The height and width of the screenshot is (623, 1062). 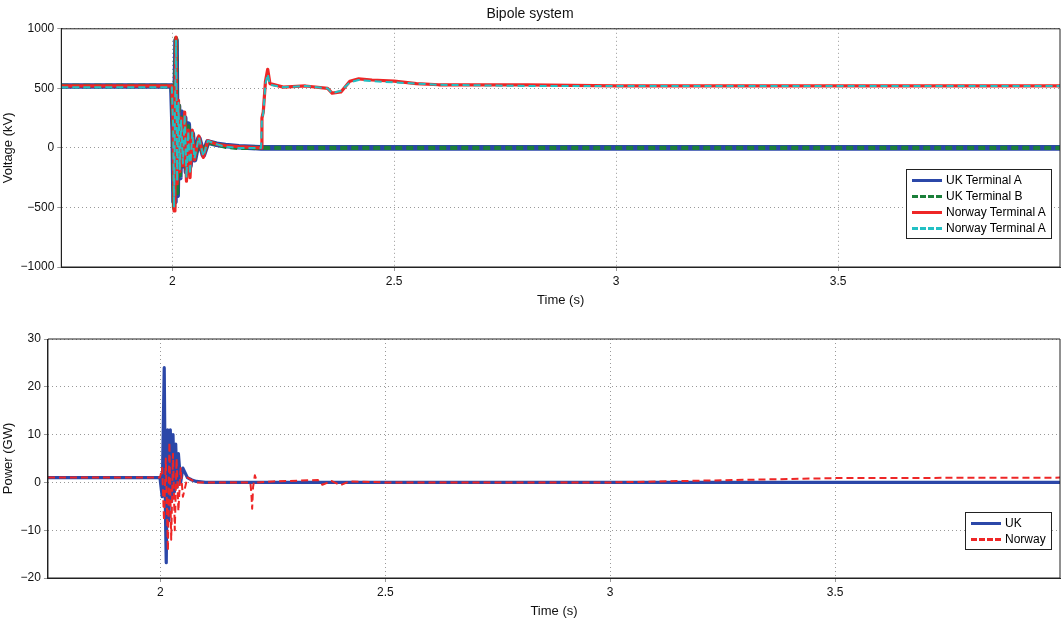 I want to click on y-tick-label: −500, so click(x=41, y=206).